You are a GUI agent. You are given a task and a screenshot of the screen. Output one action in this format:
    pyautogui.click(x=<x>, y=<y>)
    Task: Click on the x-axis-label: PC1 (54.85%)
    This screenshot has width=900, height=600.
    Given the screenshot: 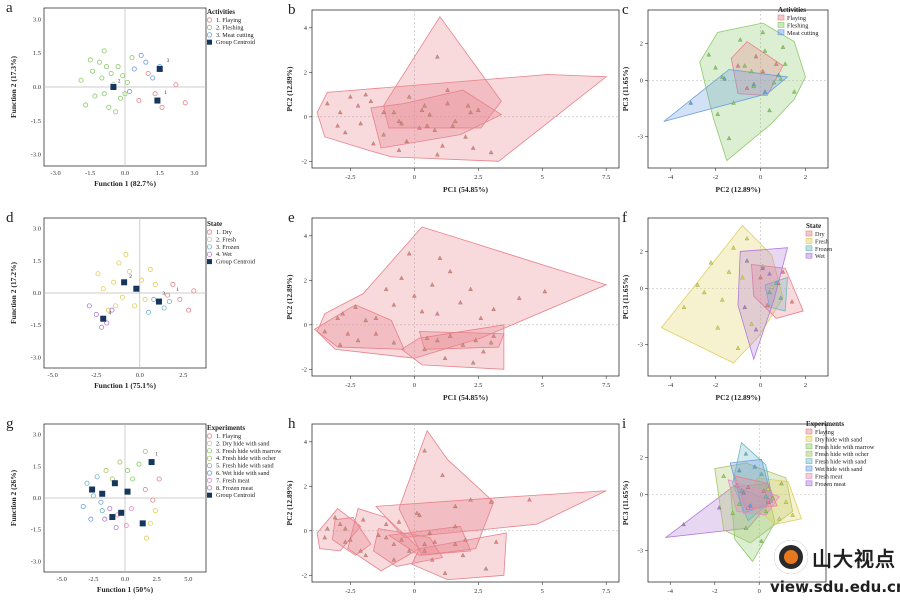 What is the action you would take?
    pyautogui.click(x=465, y=189)
    